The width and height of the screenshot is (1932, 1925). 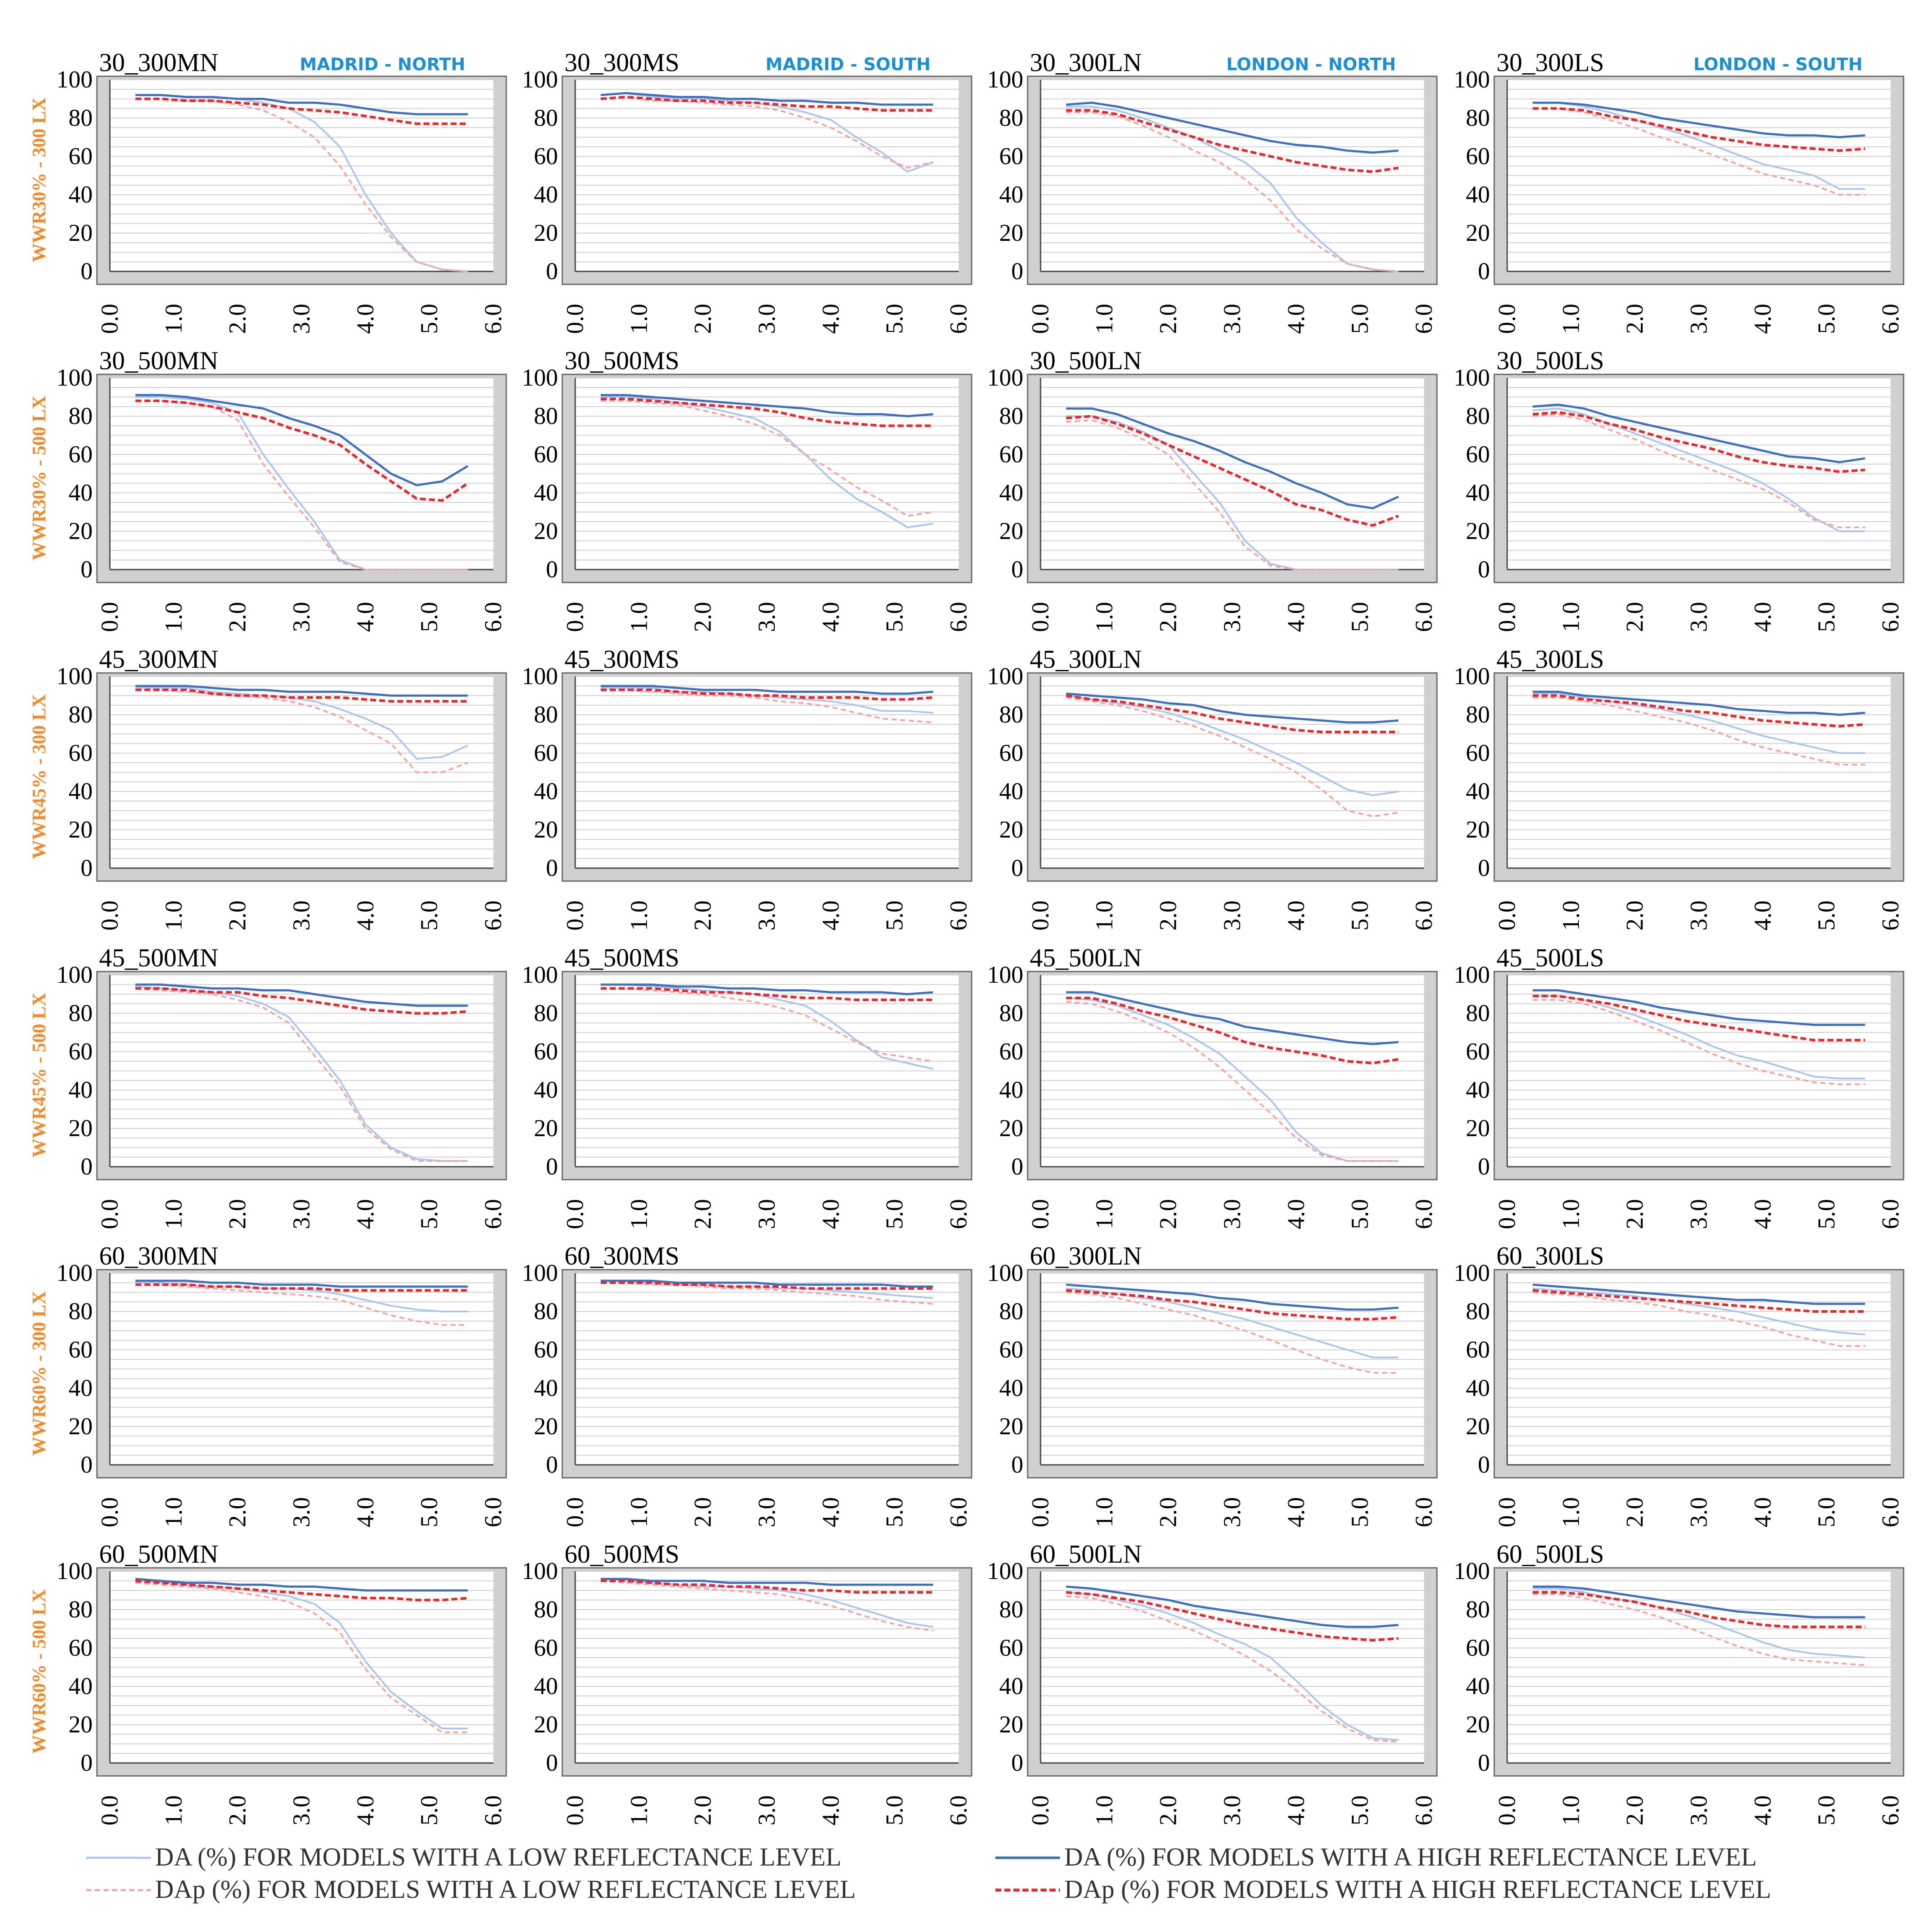 I want to click on panel-title: 30_500MN, so click(x=158, y=360).